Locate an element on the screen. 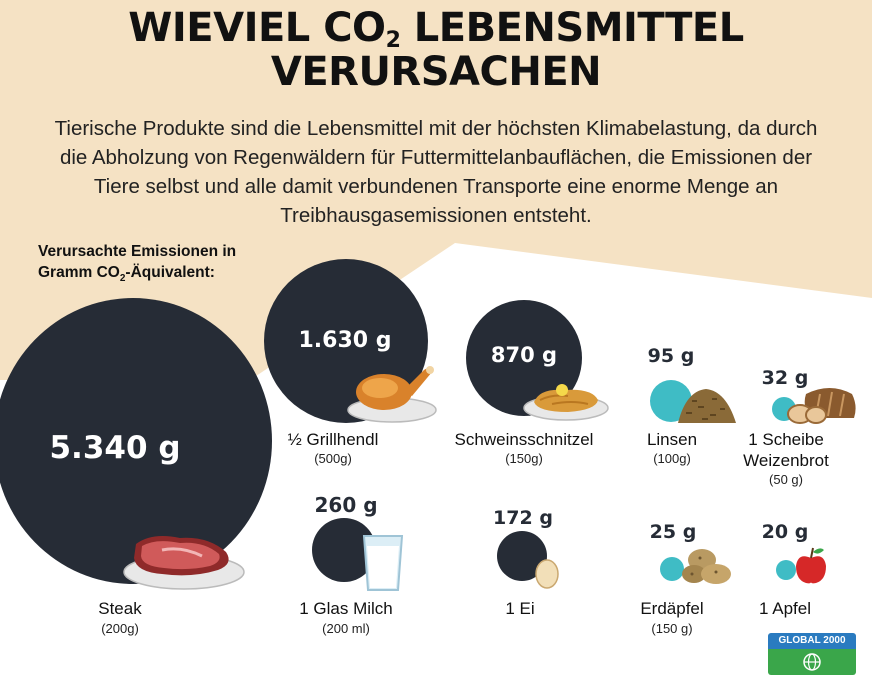 The height and width of the screenshot is (680, 872). global2000-logo: GLOBAL 2000 is located at coordinates (812, 654).